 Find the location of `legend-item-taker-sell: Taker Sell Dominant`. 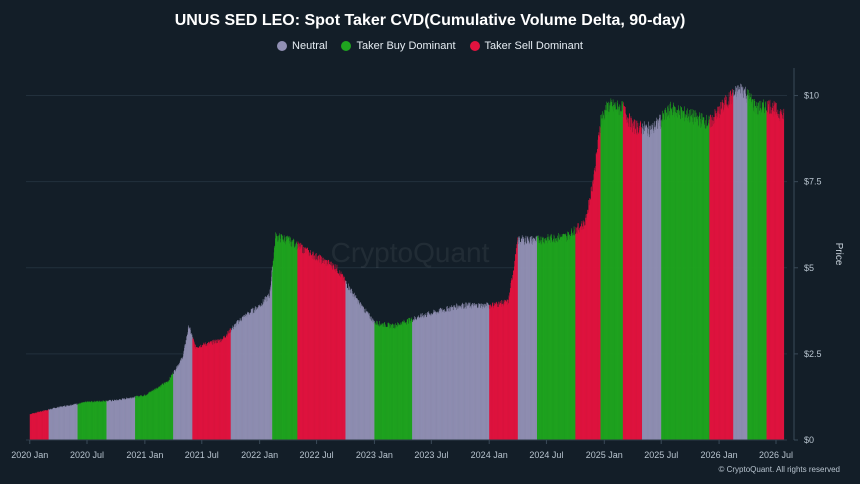

legend-item-taker-sell: Taker Sell Dominant is located at coordinates (526, 46).